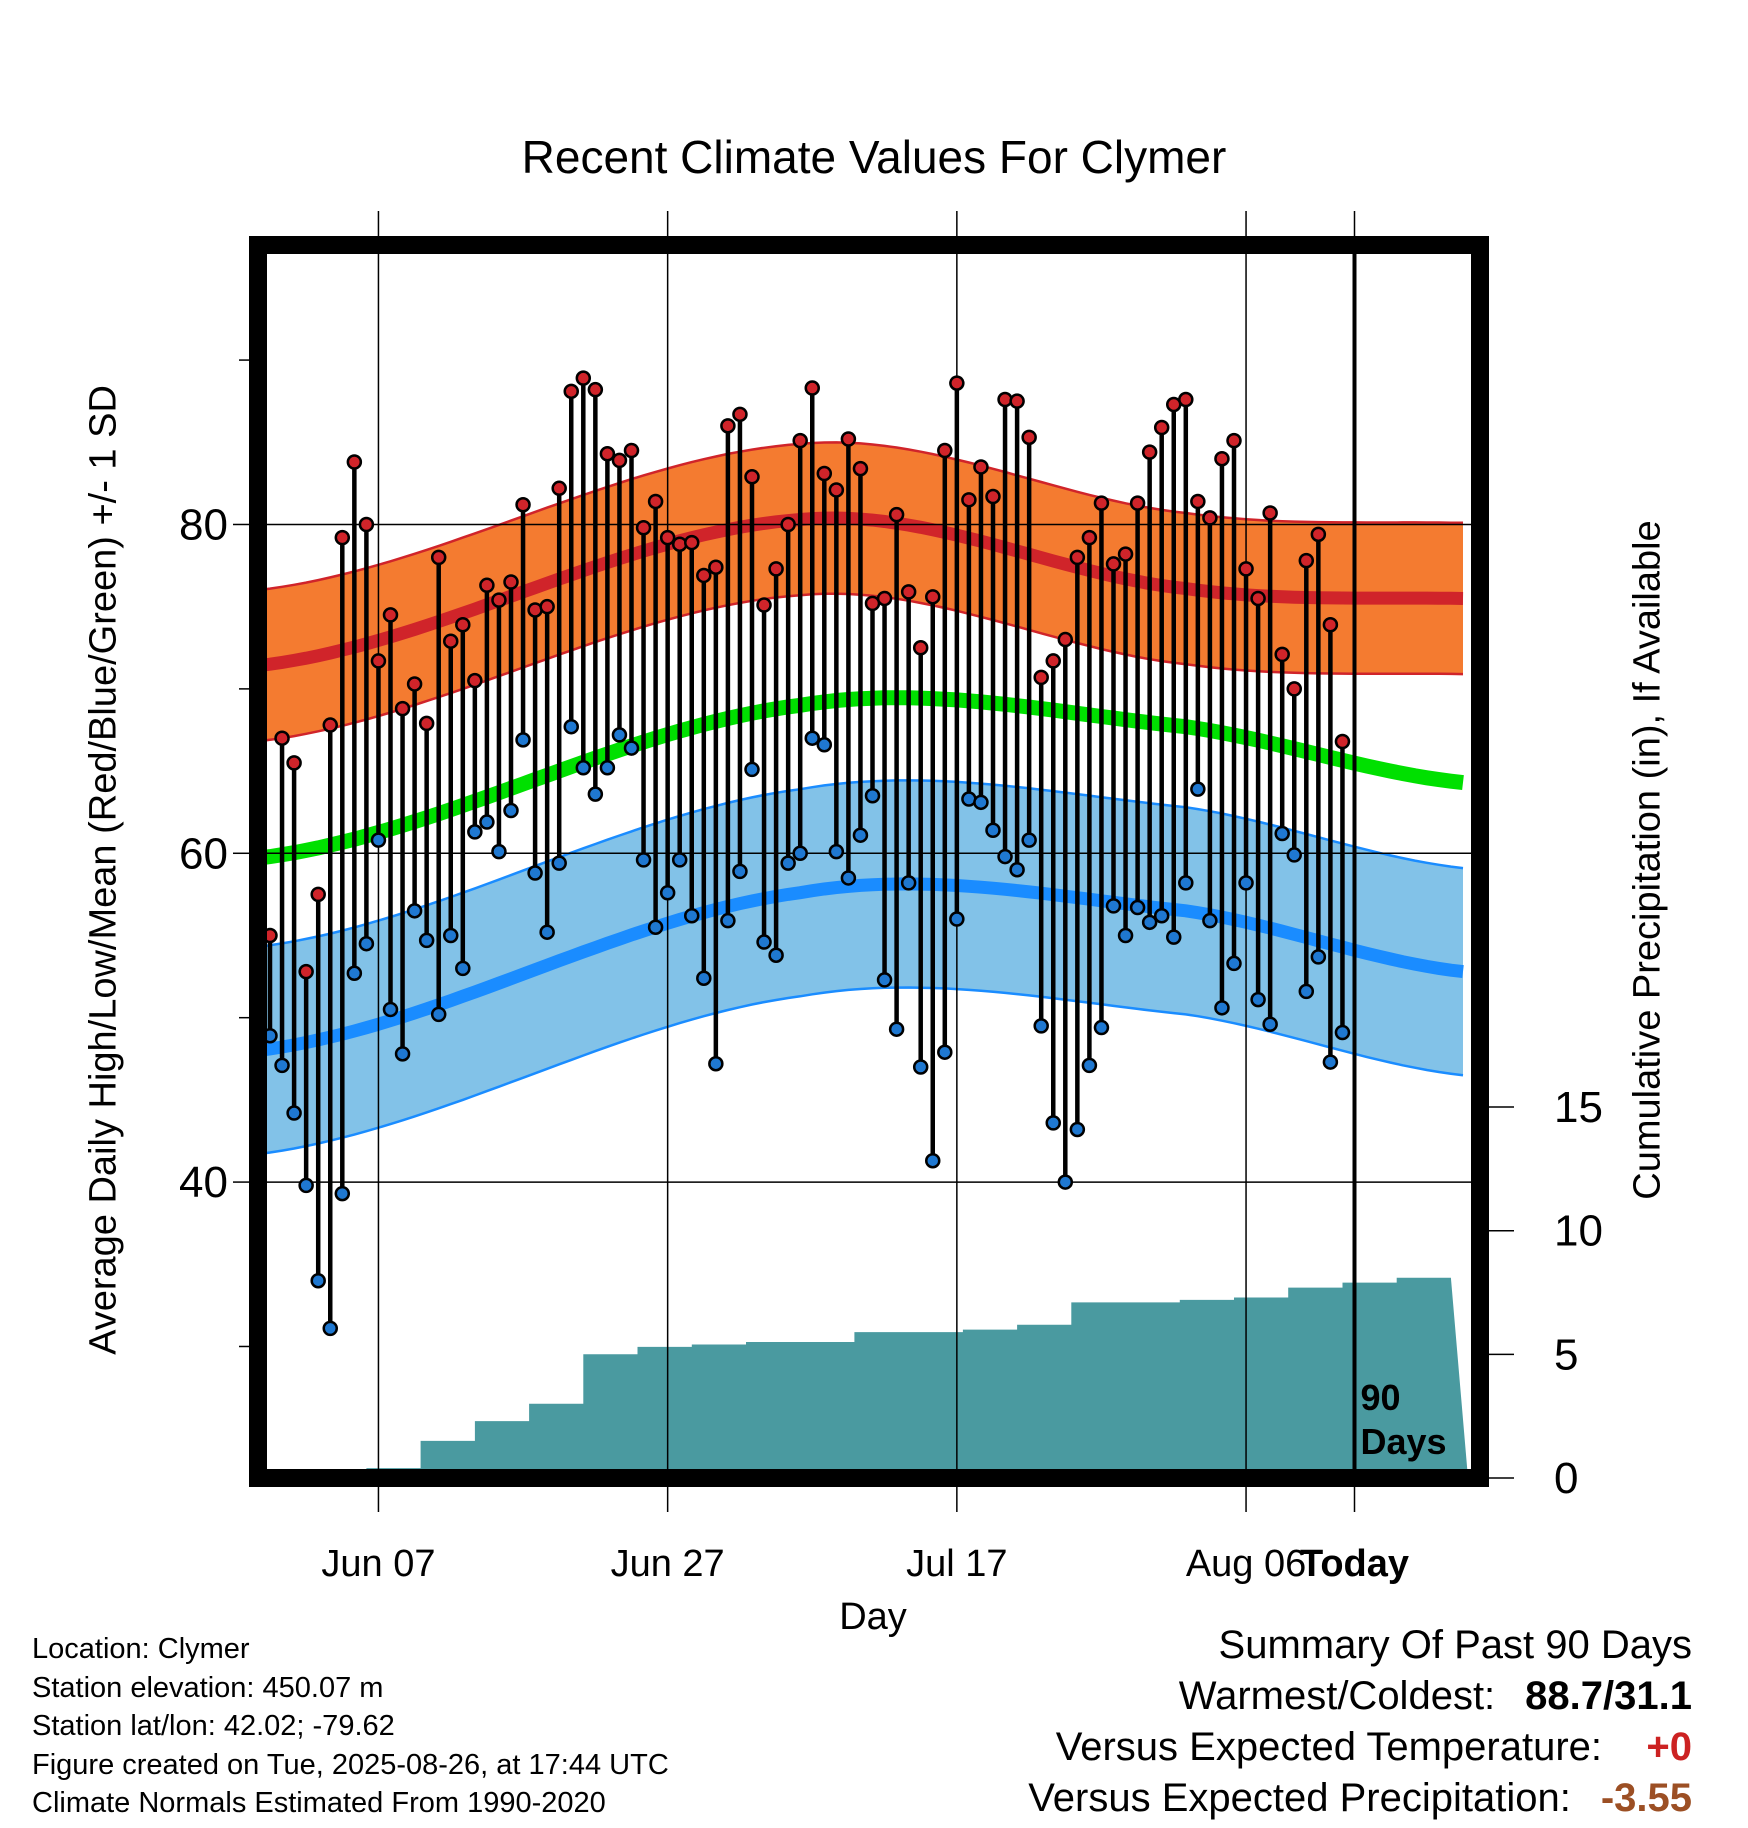 This screenshot has width=1748, height=1828. I want to click on y2-tick-label: 5, so click(1566, 1354).